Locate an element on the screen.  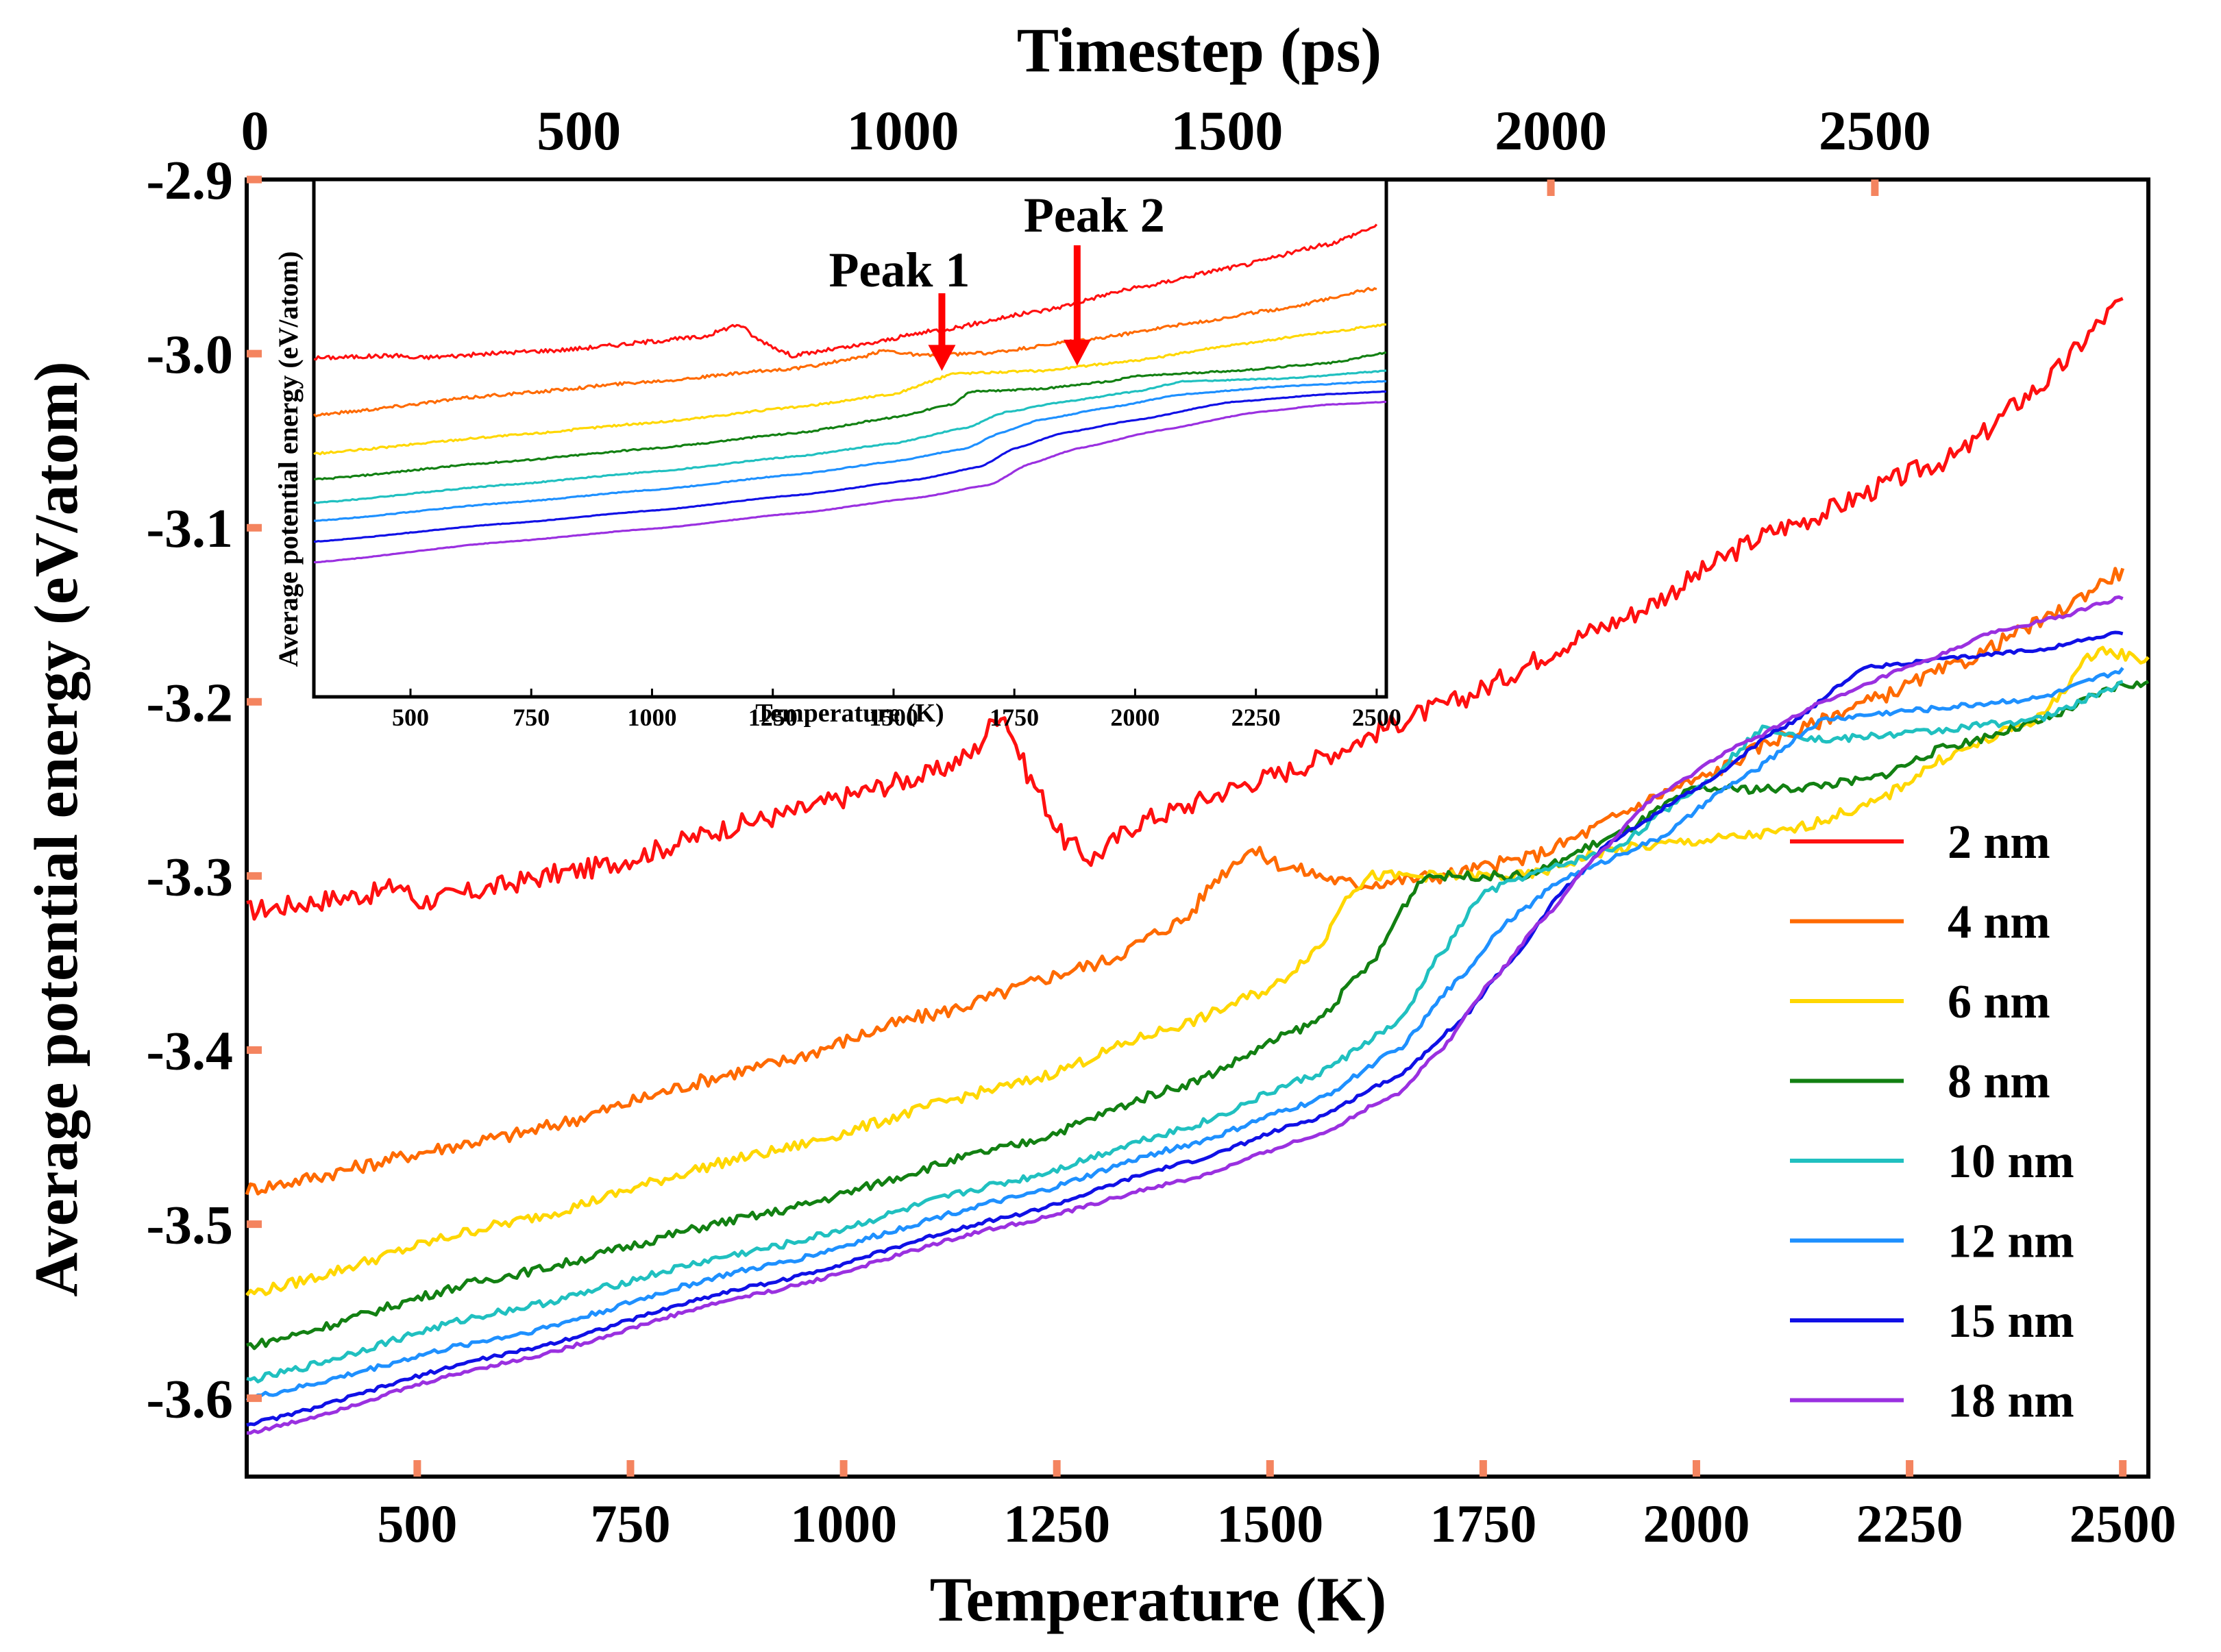
y-tick-label: -3.6 is located at coordinates (189, 1400).